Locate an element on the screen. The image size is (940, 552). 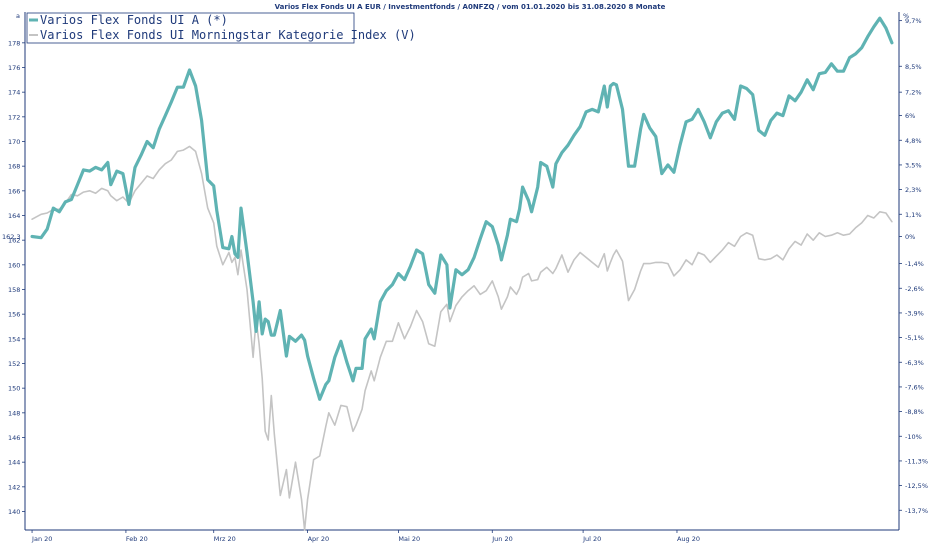
left-tick-label: 166 is located at coordinates (14, 191).